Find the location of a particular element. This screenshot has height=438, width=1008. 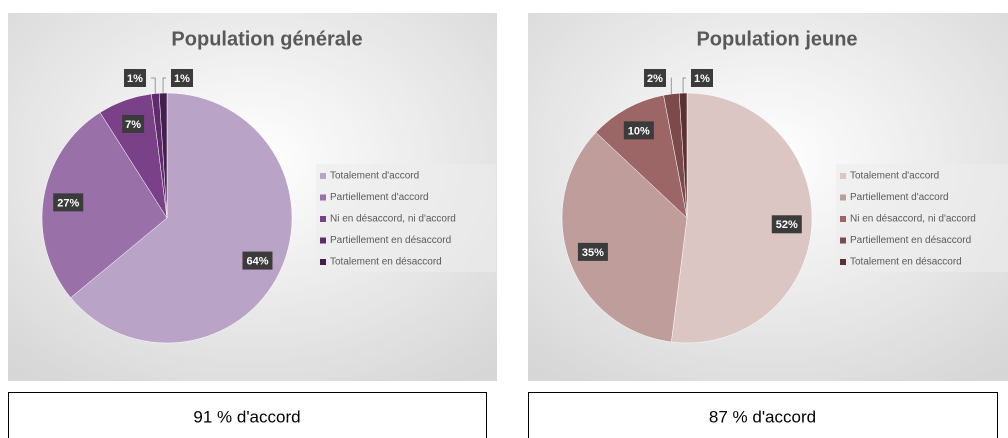

summary-text: 91 % d'accord is located at coordinates (246, 416).